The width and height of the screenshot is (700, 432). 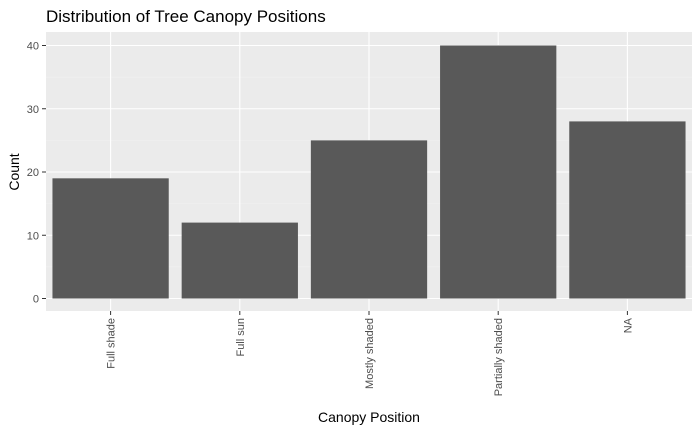 What do you see at coordinates (369, 417) in the screenshot?
I see `x-axis-title: Canopy Position` at bounding box center [369, 417].